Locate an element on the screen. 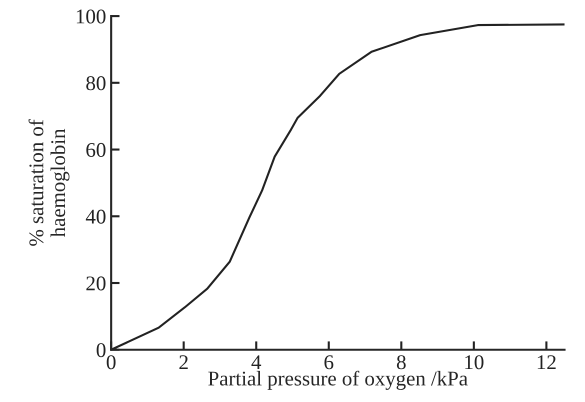 This screenshot has width=585, height=402. x-tick-label: 4 is located at coordinates (256, 362).